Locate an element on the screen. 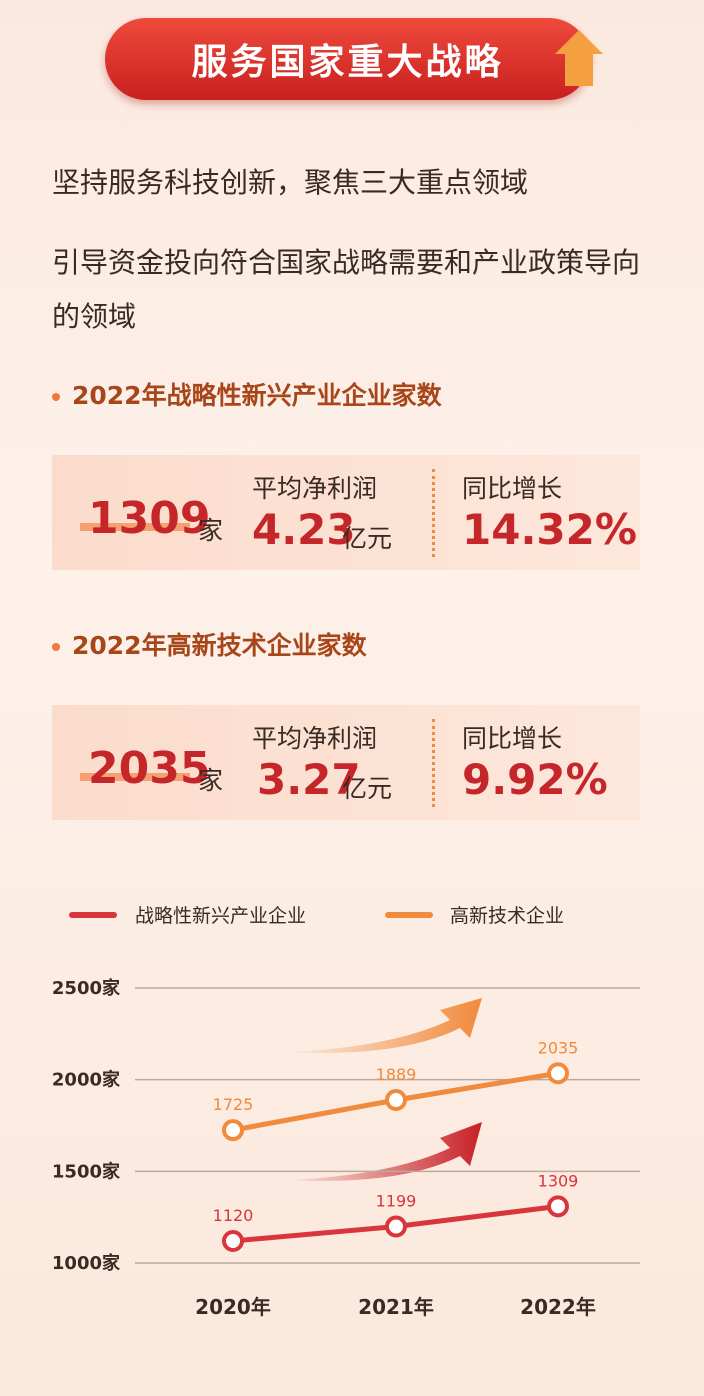  legend-label: 高新技术企业 is located at coordinates (507, 916).